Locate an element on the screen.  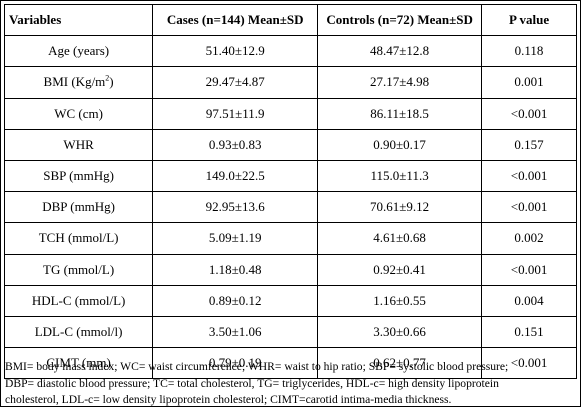
header-p-value: P value is located at coordinates (529, 20).